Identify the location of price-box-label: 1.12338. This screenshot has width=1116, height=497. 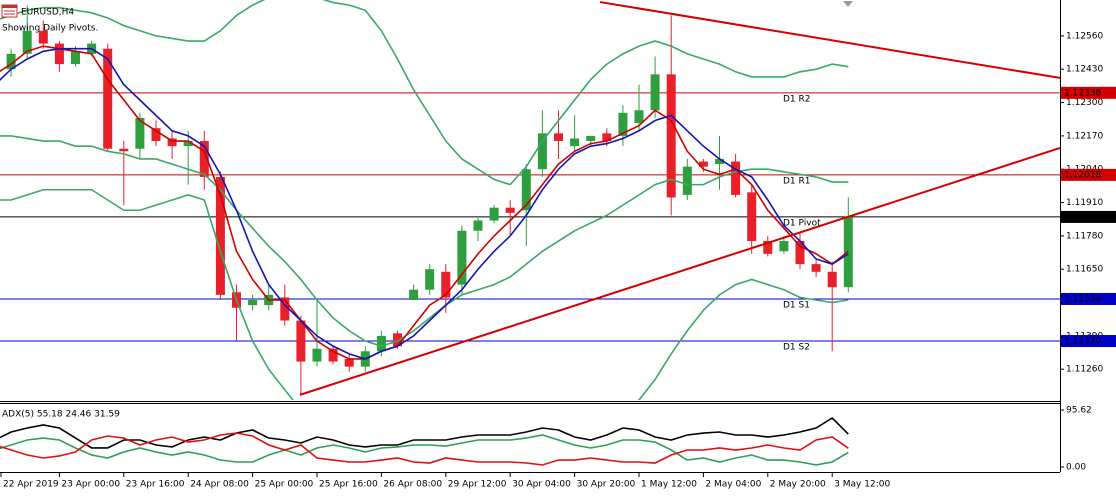
(1082, 93).